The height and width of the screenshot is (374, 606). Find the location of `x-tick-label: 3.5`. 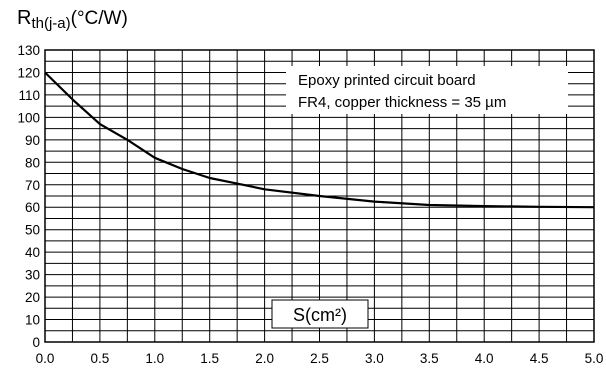

x-tick-label: 3.5 is located at coordinates (429, 358).